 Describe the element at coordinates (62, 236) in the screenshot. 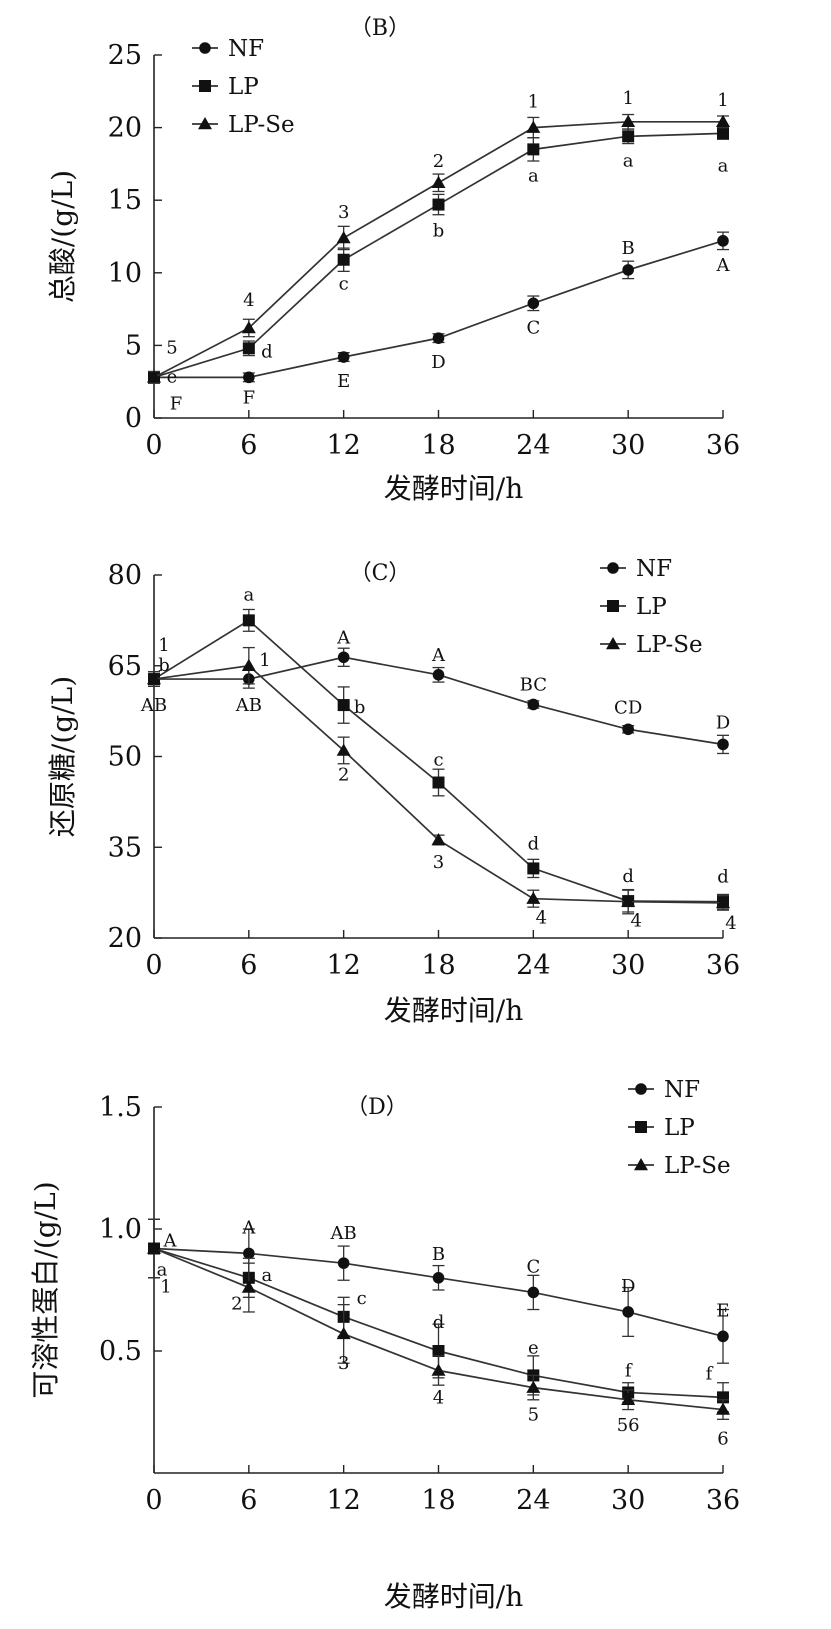

I see `y-axis-title: 总酸/(g/L)` at that location.